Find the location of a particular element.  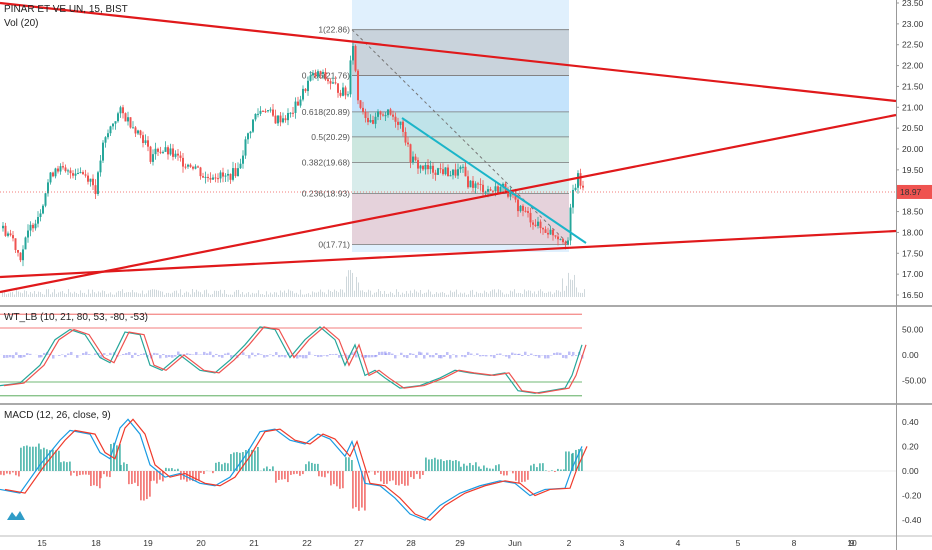

x-tick-label: 21 is located at coordinates (254, 543).